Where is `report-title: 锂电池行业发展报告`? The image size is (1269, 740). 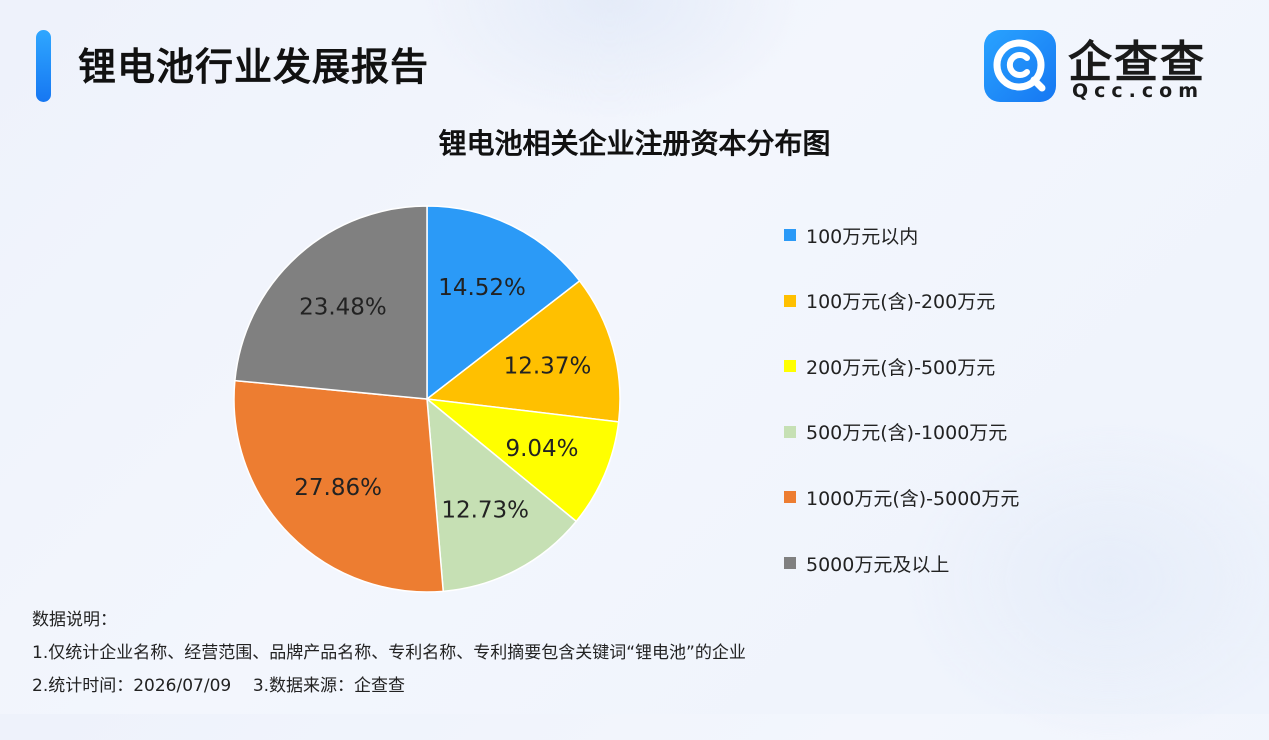 report-title: 锂电池行业发展报告 is located at coordinates (254, 67).